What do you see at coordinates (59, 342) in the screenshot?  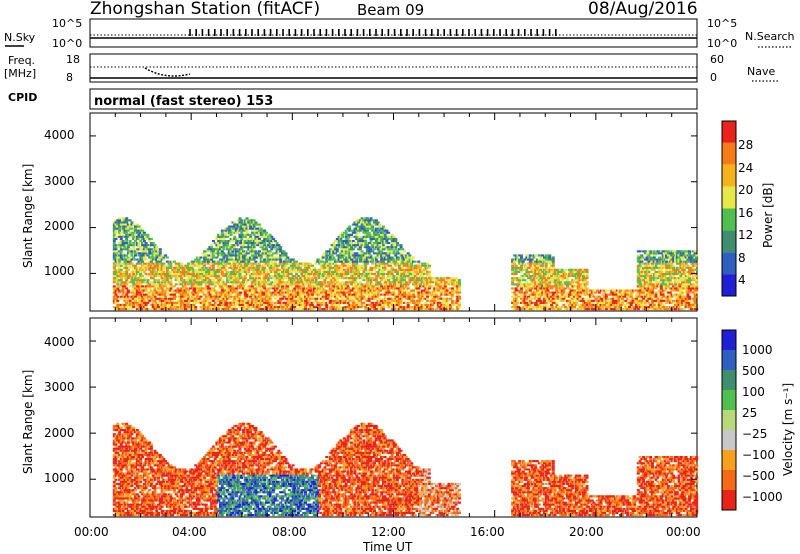 I see `velocity-ytick-4000: 4000` at bounding box center [59, 342].